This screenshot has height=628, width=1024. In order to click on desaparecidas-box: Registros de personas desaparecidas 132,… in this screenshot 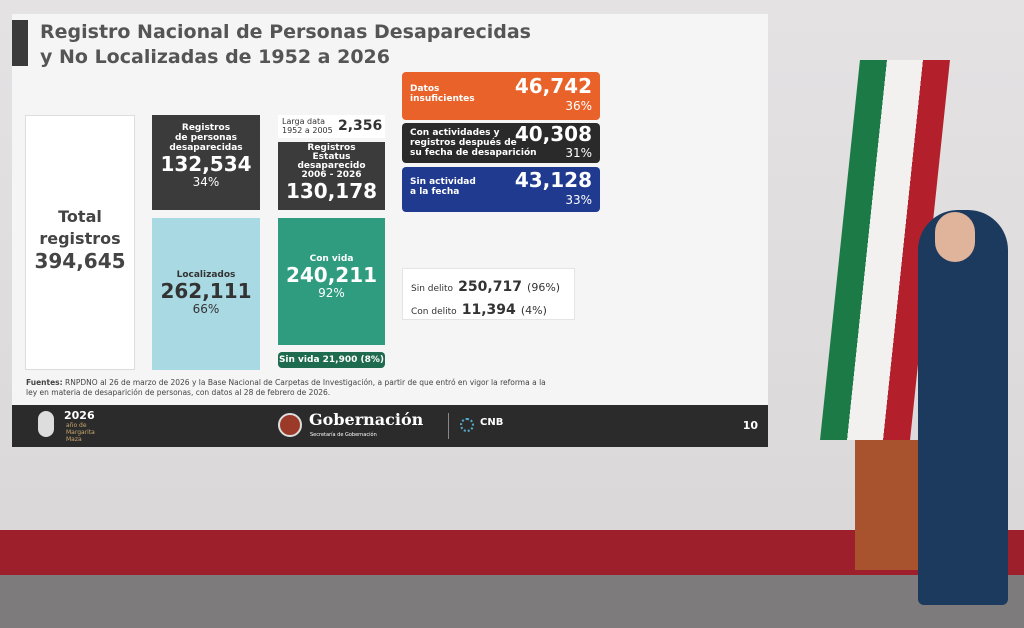, I will do `click(206, 162)`.